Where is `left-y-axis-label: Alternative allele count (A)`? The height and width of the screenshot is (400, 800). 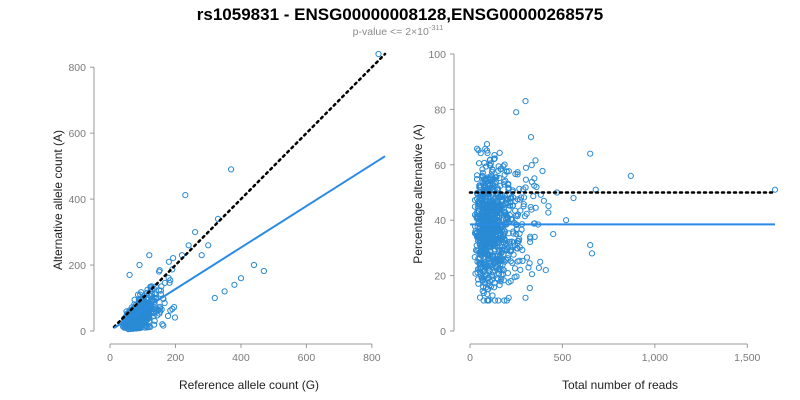 left-y-axis-label: Alternative allele count (A) is located at coordinates (58, 200).